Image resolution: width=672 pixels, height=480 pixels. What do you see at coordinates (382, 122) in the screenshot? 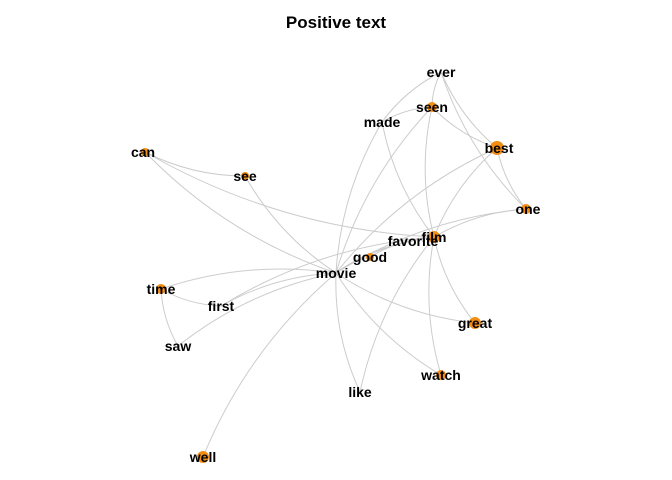
I see `label-made: made` at bounding box center [382, 122].